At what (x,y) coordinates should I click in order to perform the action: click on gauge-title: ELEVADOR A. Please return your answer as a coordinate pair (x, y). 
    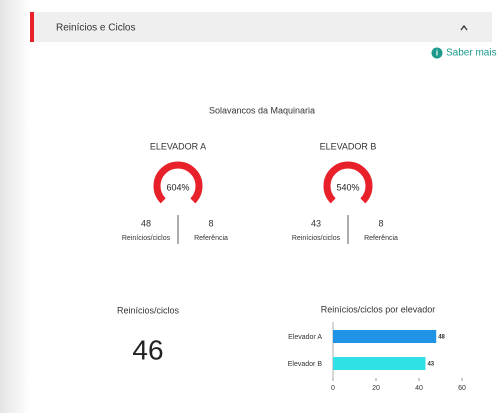
    Looking at the image, I should click on (178, 146).